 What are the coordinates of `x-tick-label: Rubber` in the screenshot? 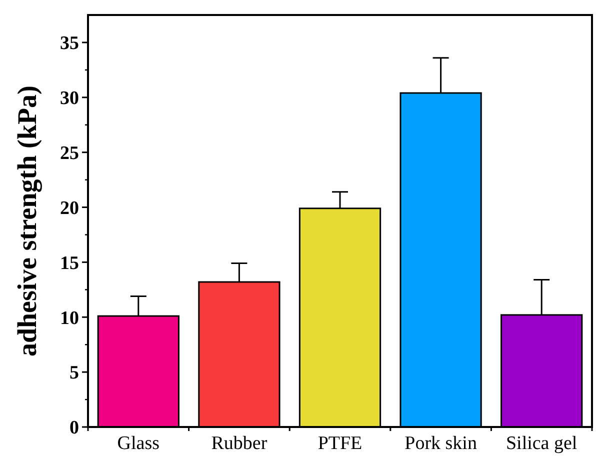 It's located at (239, 443).